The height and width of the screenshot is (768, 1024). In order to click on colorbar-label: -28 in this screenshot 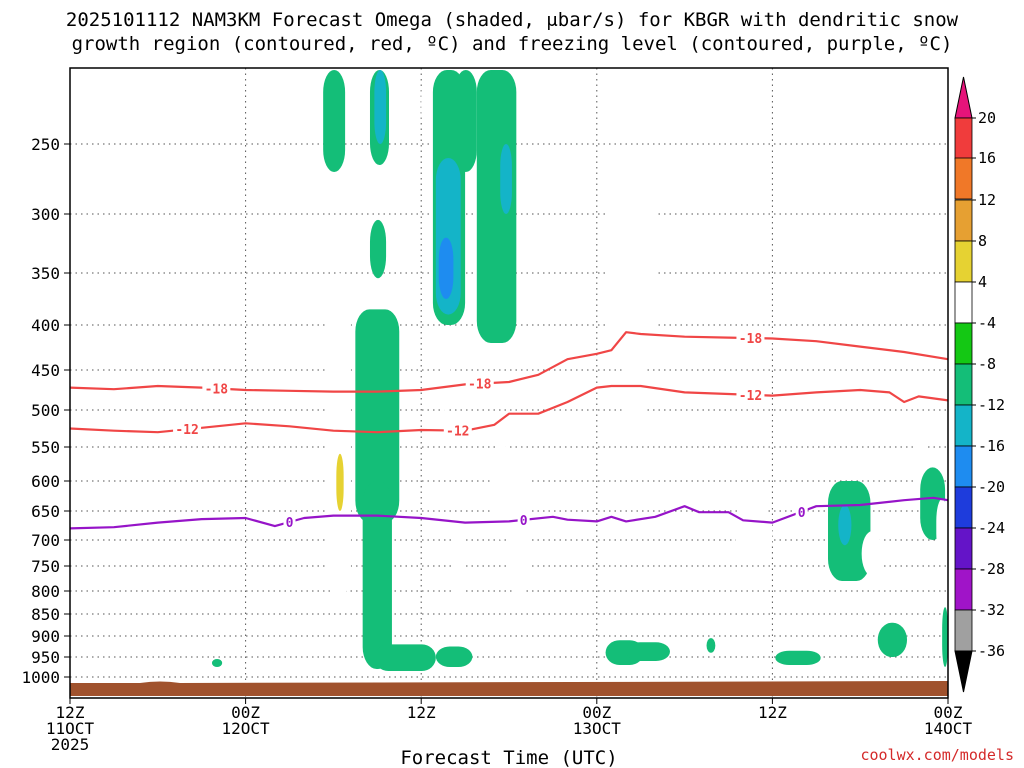, I will do `click(991, 569)`.